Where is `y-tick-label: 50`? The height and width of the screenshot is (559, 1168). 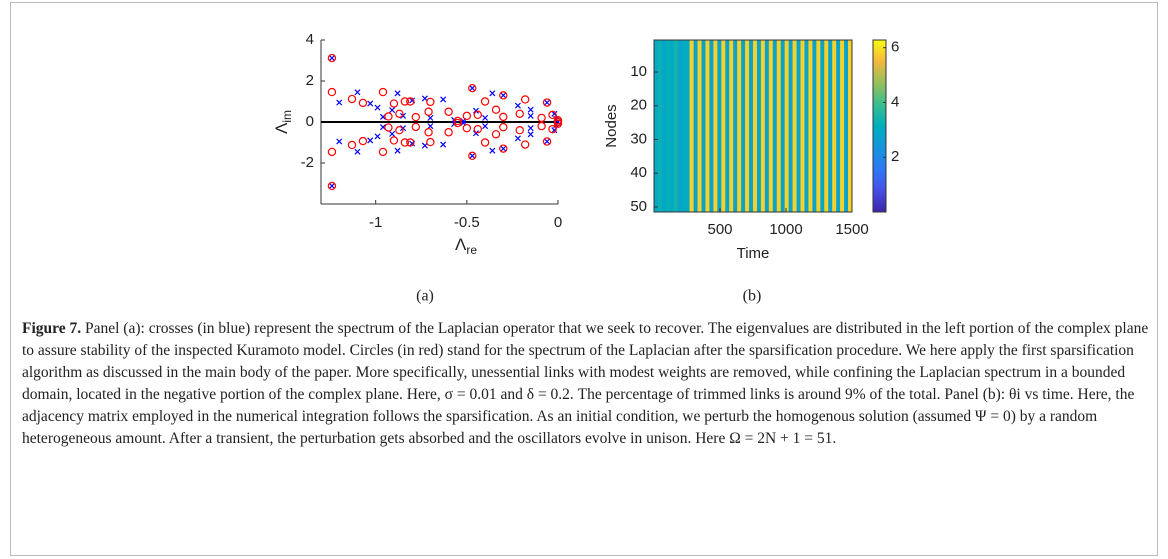
y-tick-label: 50 is located at coordinates (638, 206).